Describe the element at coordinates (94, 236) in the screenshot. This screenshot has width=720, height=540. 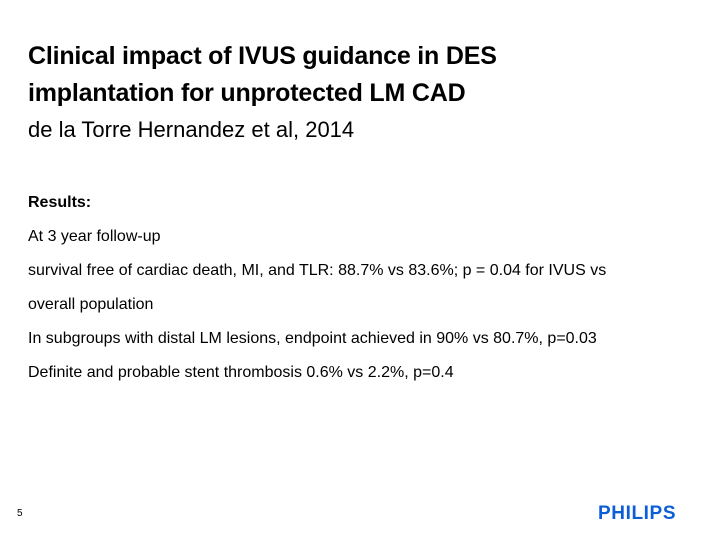
I see `body-line: At 3 year follow-up` at that location.